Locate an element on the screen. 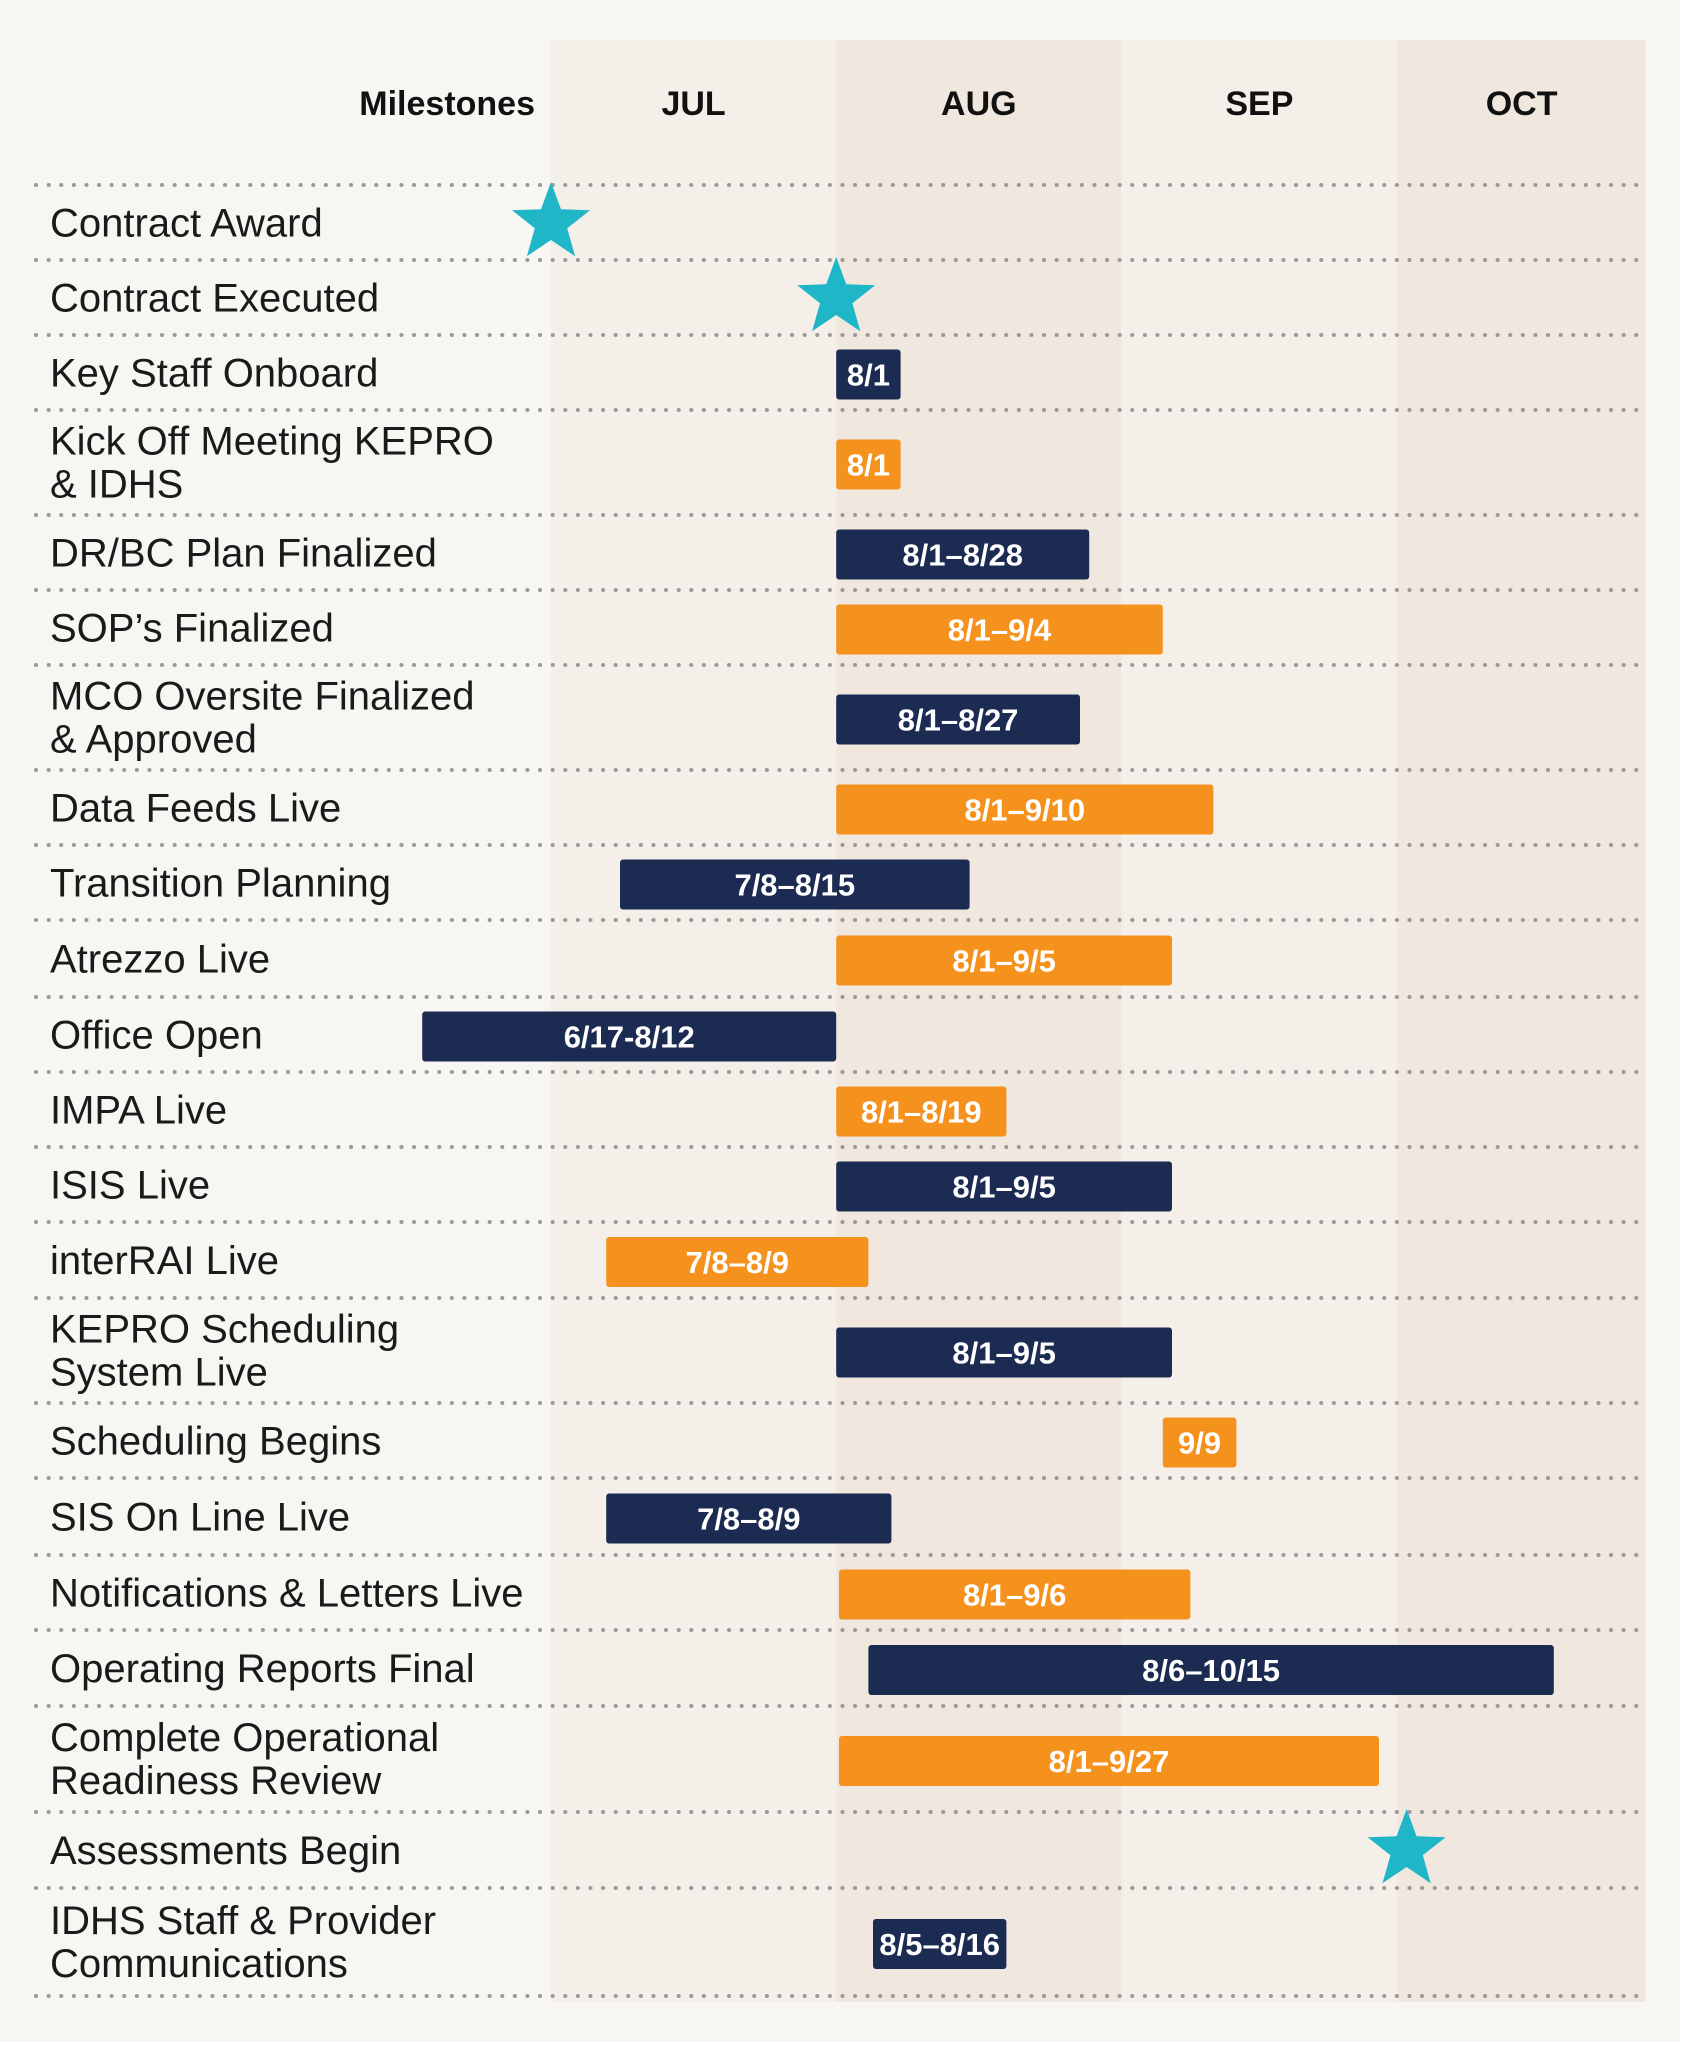 Image resolution: width=1691 pixels, height=2048 pixels. task-row: ISIS Live 8/1–9/5 is located at coordinates (611, 1186).